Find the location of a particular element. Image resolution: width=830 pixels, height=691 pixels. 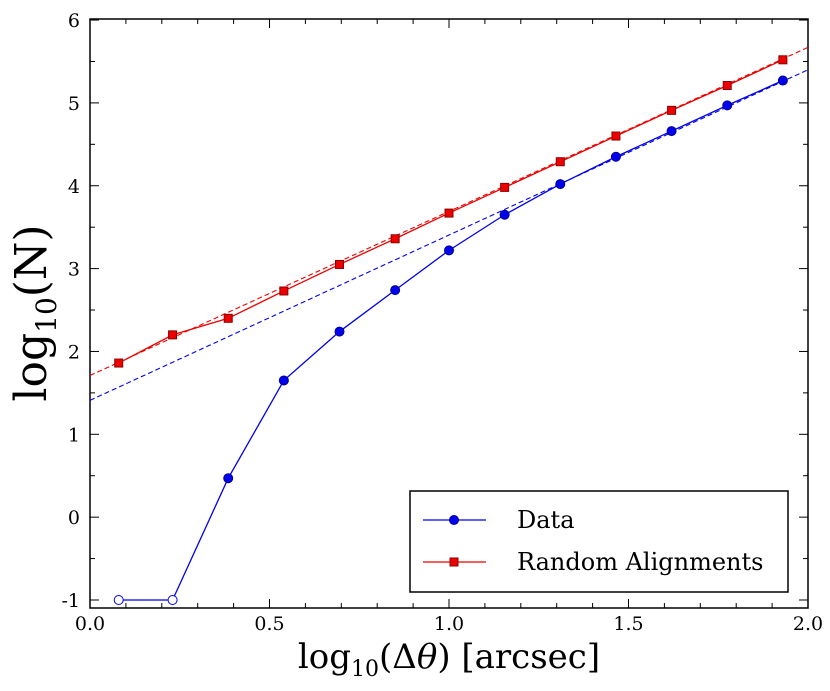

x-tick-label: 2.0 is located at coordinates (808, 624).